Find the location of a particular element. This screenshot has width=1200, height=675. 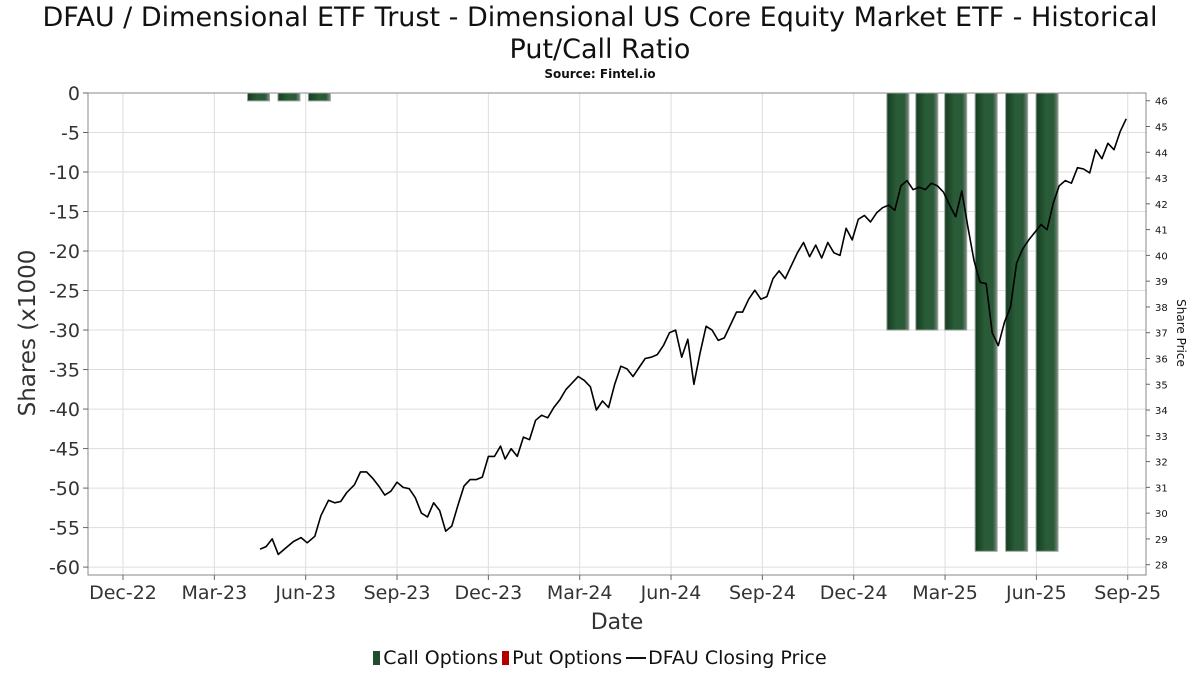

y2-tick-label: 35 is located at coordinates (1161, 385).